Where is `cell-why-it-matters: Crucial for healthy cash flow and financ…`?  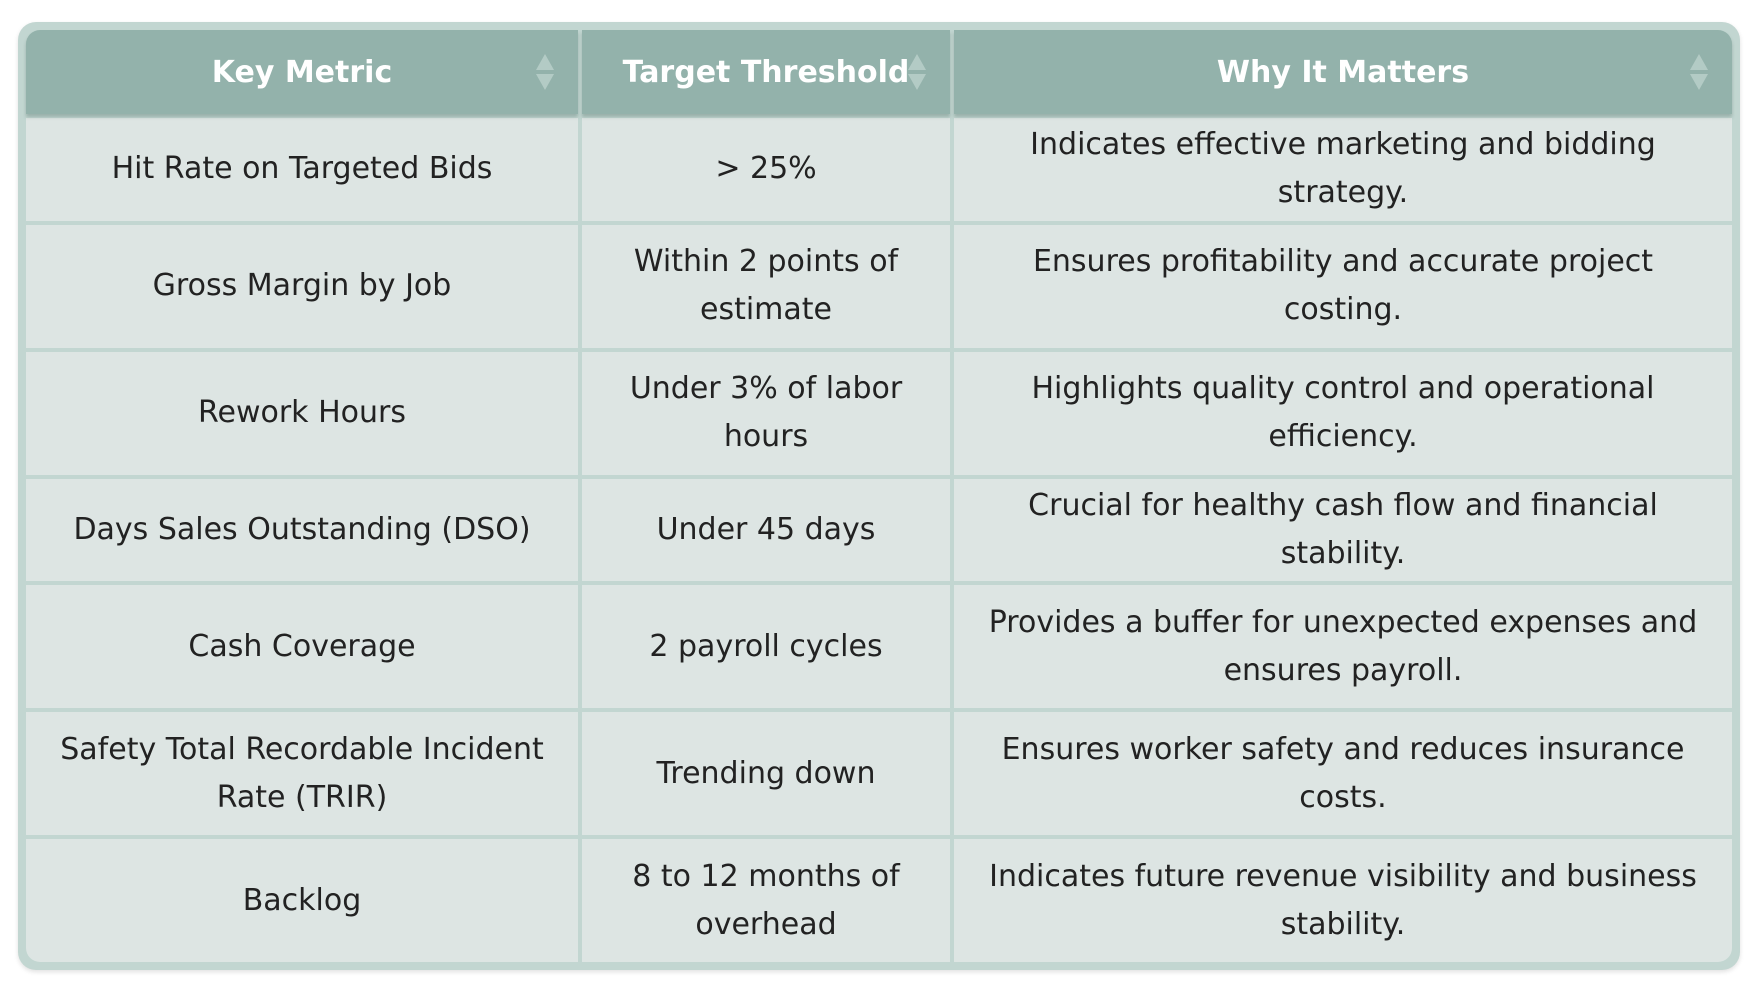
cell-why-it-matters: Crucial for healthy cash flow and financ… is located at coordinates (1343, 530).